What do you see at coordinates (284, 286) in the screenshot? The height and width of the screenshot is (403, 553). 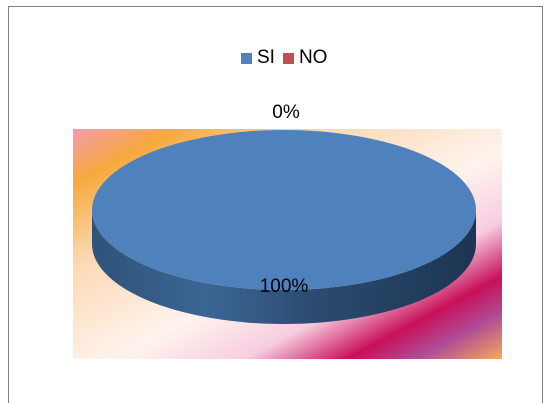 I see `data-label-si: 100%` at bounding box center [284, 286].